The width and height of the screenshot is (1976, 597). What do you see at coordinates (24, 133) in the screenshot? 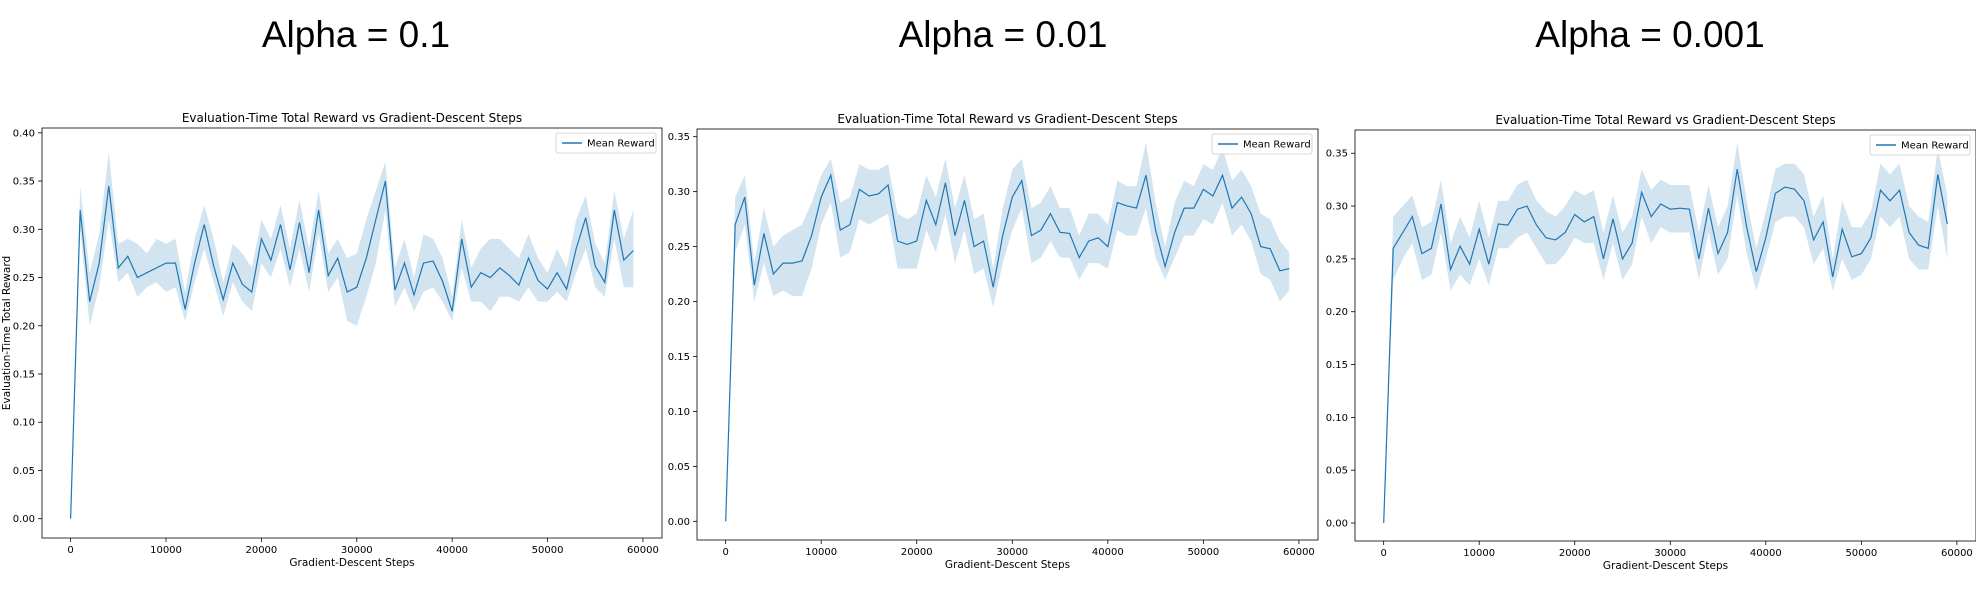
I see `y-tick-label: 0.40` at bounding box center [24, 133].